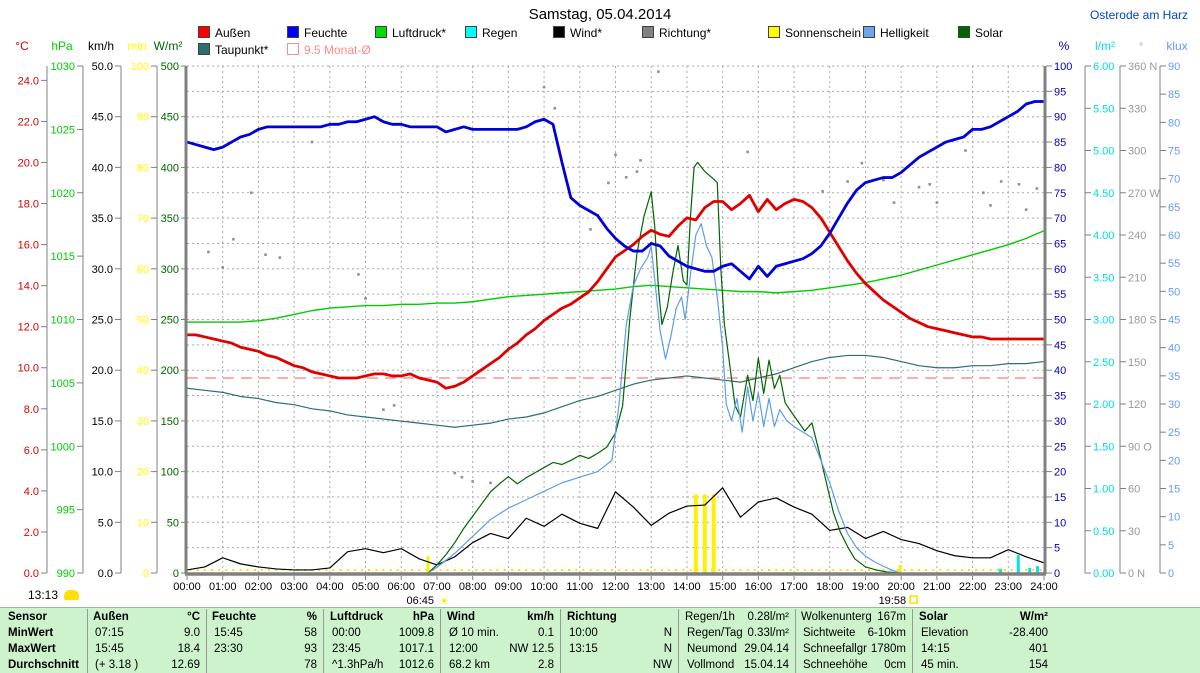 The image size is (1200, 673). I want to click on footer-divider, so click(560, 641).